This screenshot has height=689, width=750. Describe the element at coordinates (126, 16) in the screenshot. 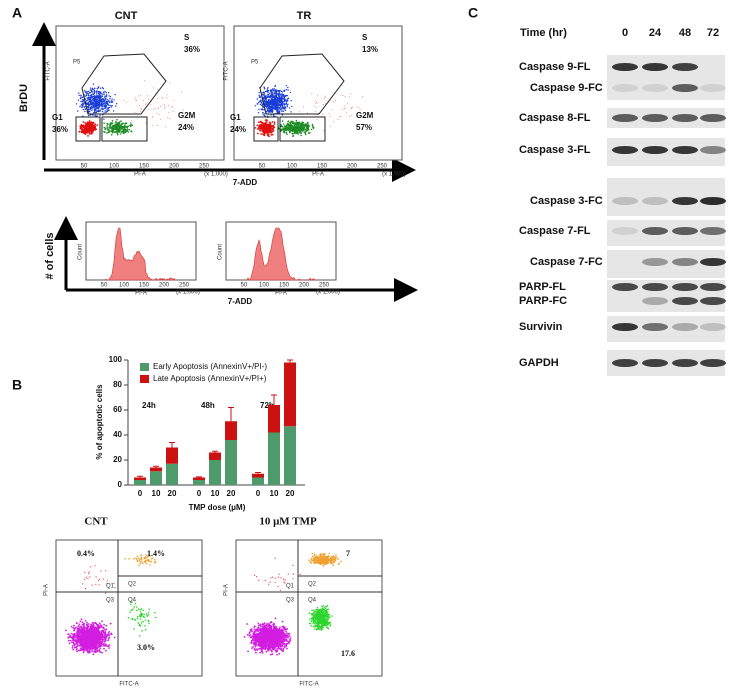

I see `plot-title: CNT` at that location.